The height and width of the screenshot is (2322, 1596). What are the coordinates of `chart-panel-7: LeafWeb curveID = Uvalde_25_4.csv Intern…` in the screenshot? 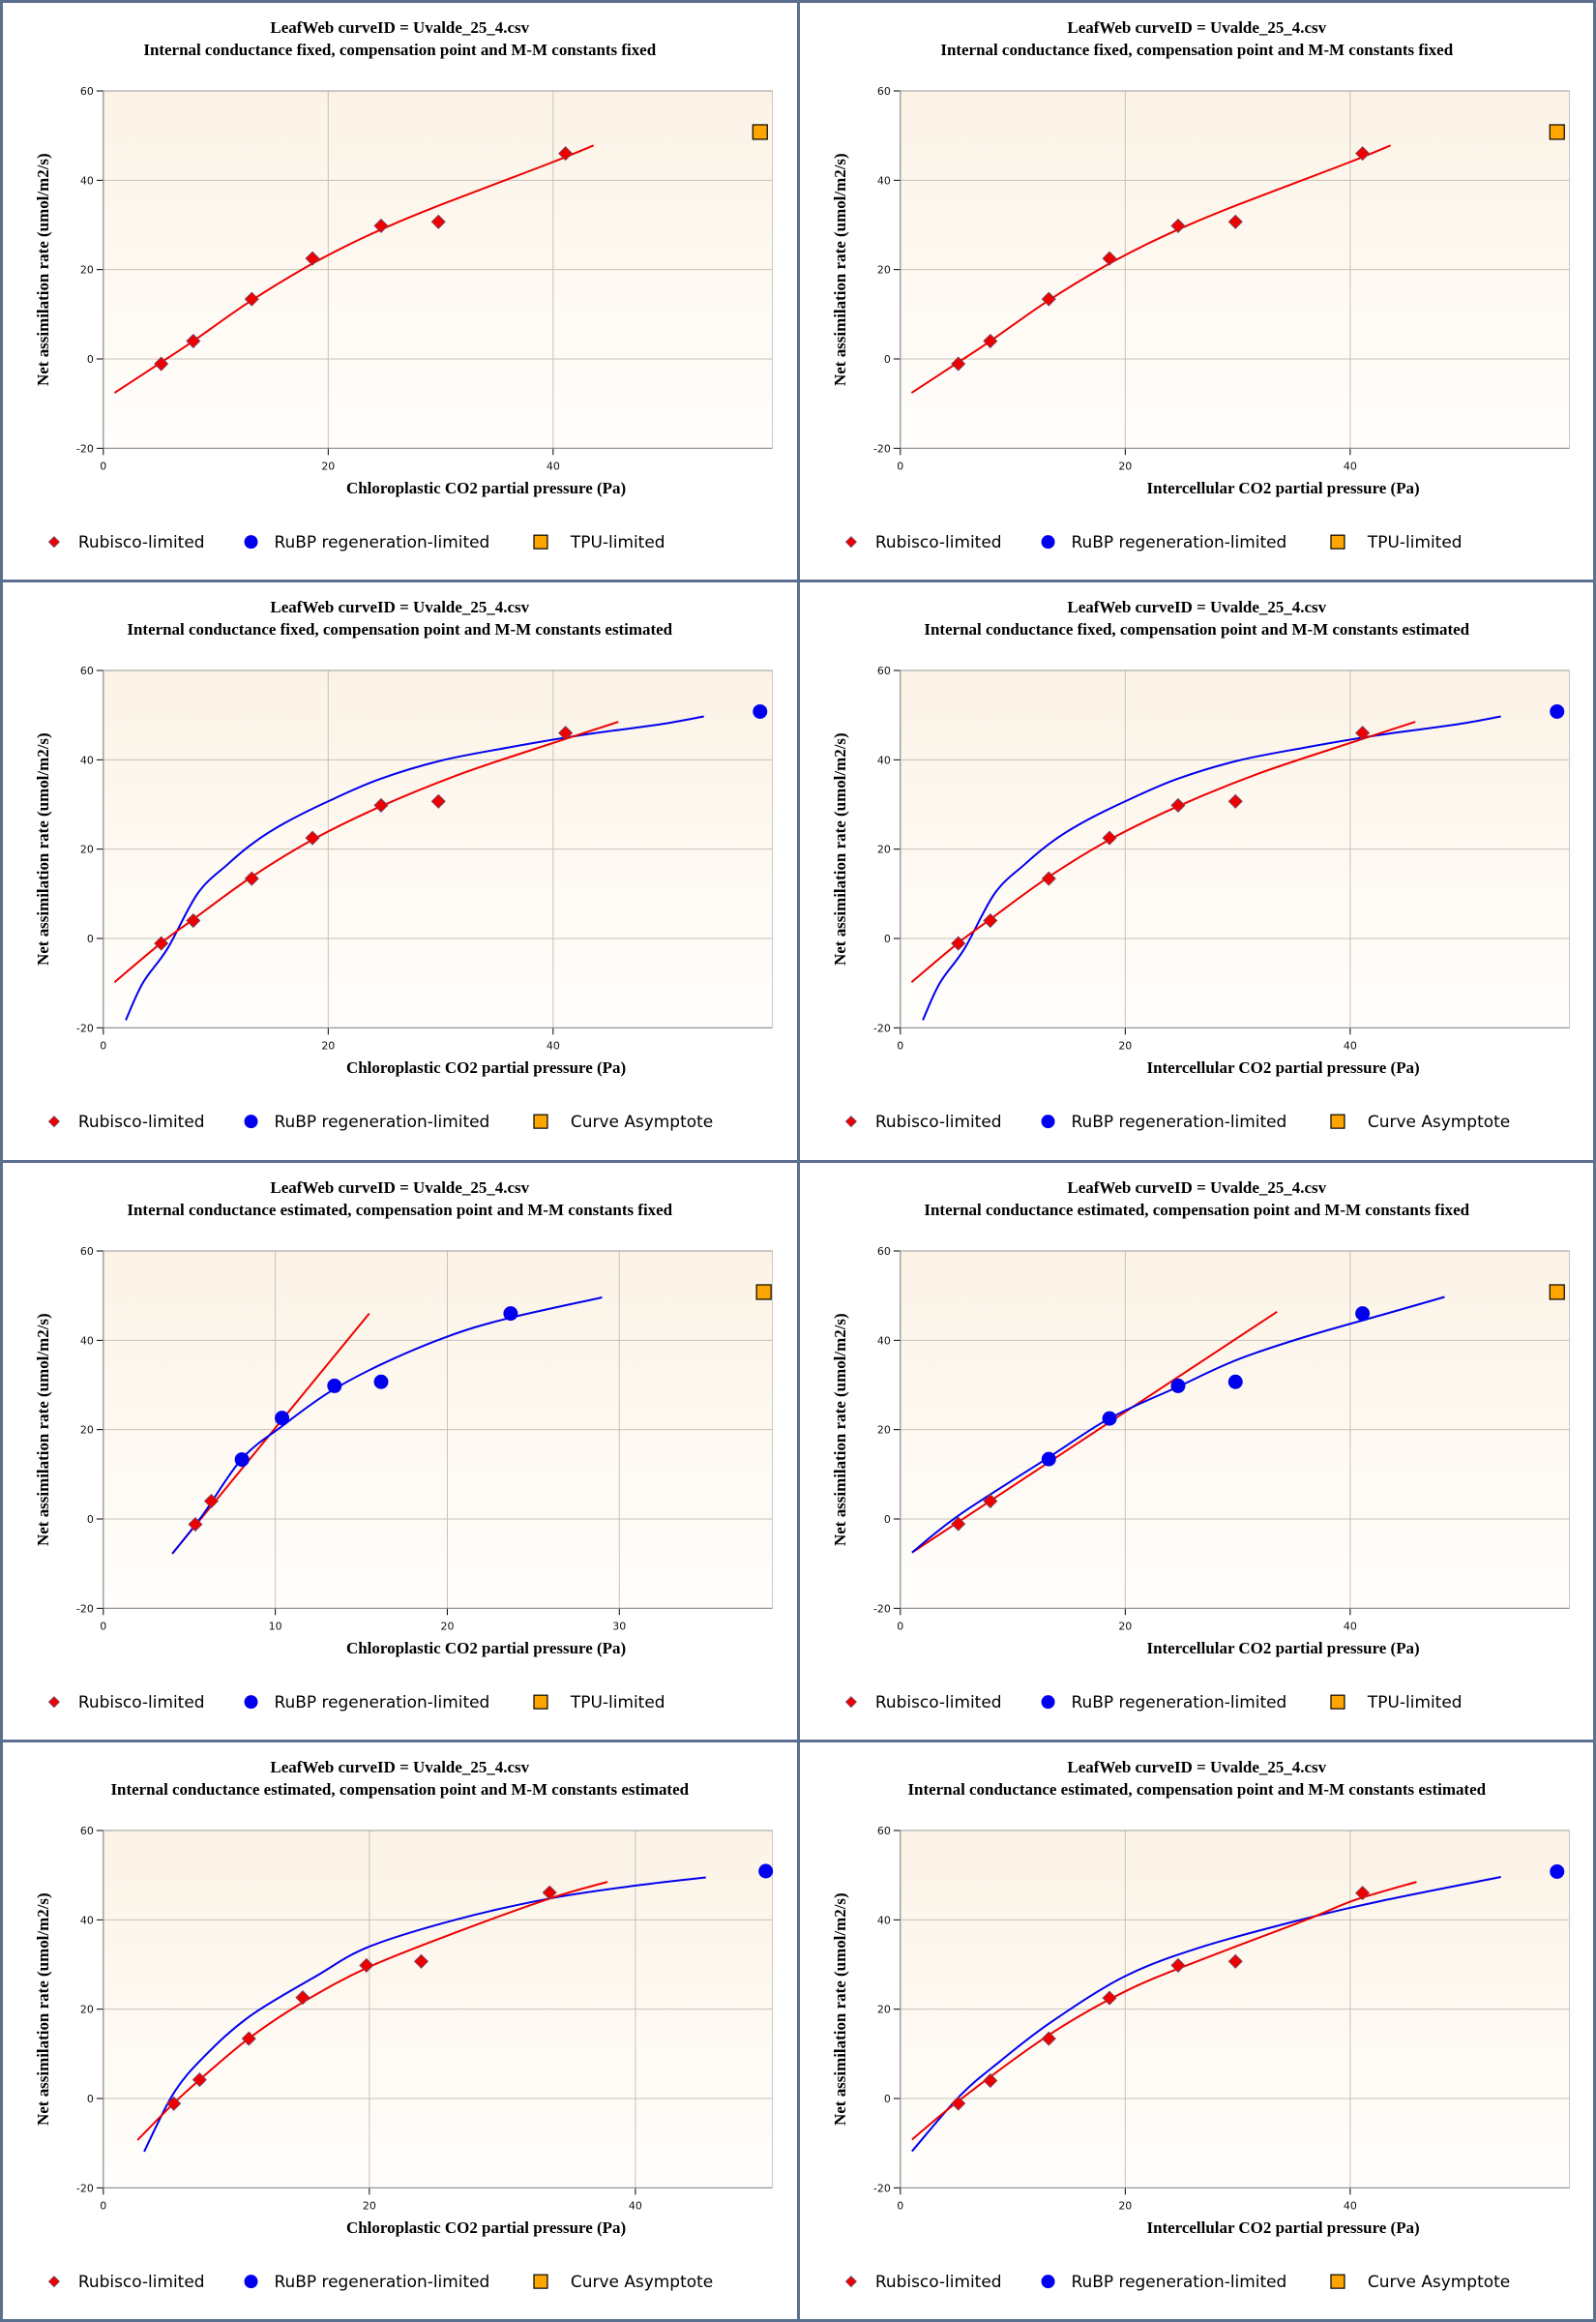 It's located at (400, 2030).